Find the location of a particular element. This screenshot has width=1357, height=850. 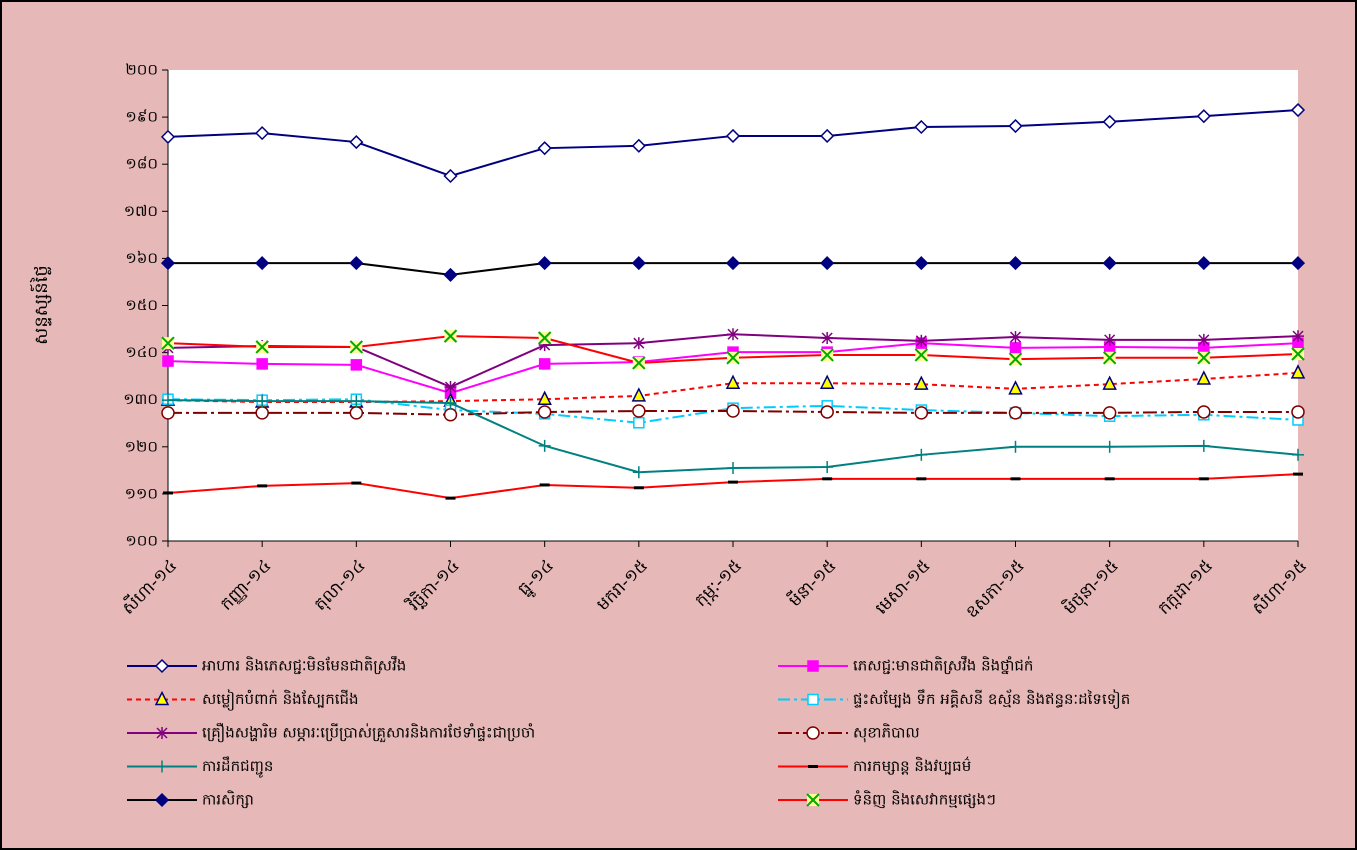

y-tick-label: ១៨០ is located at coordinates (141, 164).